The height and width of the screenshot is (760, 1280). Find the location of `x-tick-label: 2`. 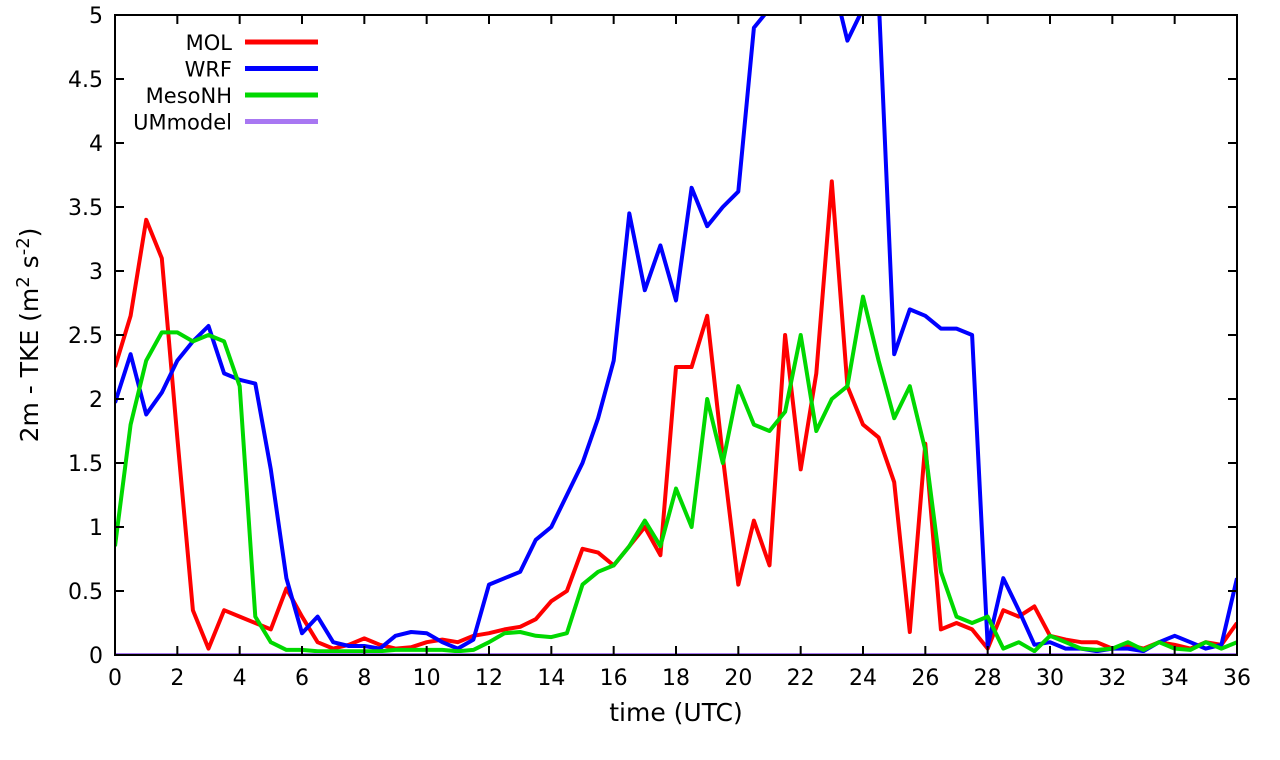

x-tick-label: 2 is located at coordinates (177, 678).